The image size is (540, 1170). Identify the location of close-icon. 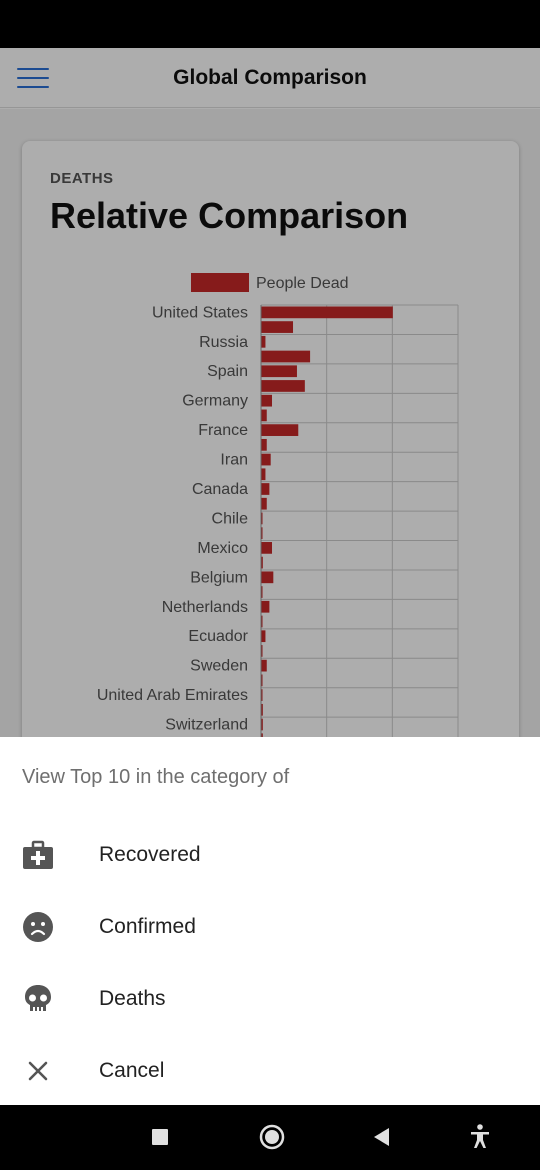
(38, 1071).